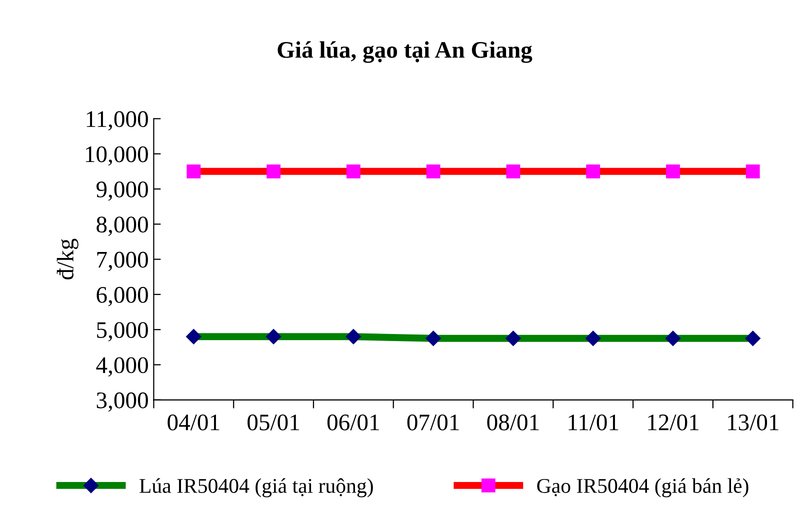  I want to click on y-tick-label: 4,000, so click(122, 367).